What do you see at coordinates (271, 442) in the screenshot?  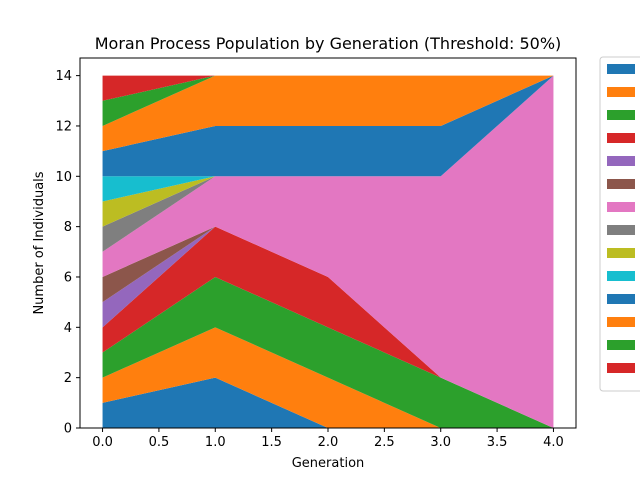 I see `x-tick-label: 1.5` at bounding box center [271, 442].